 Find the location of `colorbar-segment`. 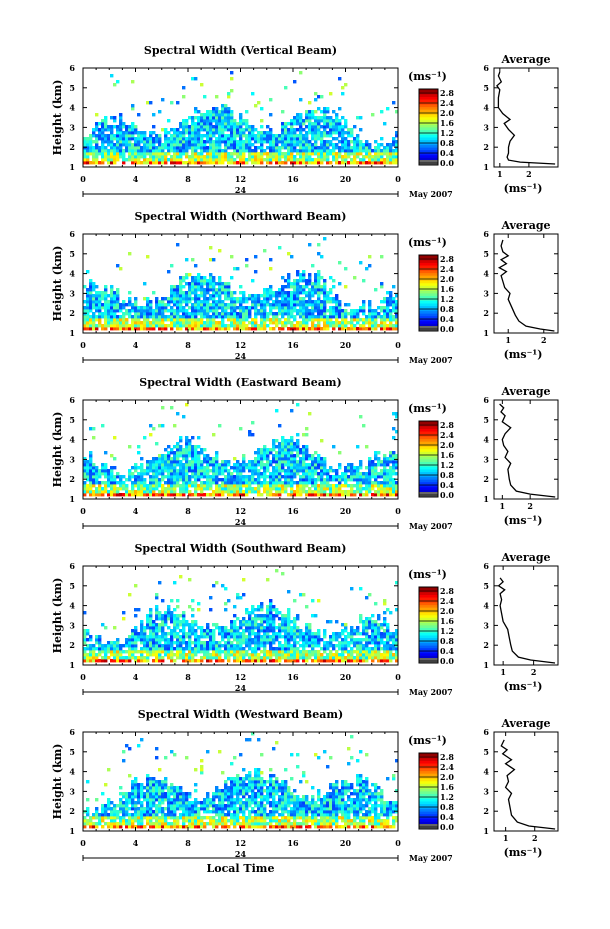

colorbar-segment is located at coordinates (428, 473).